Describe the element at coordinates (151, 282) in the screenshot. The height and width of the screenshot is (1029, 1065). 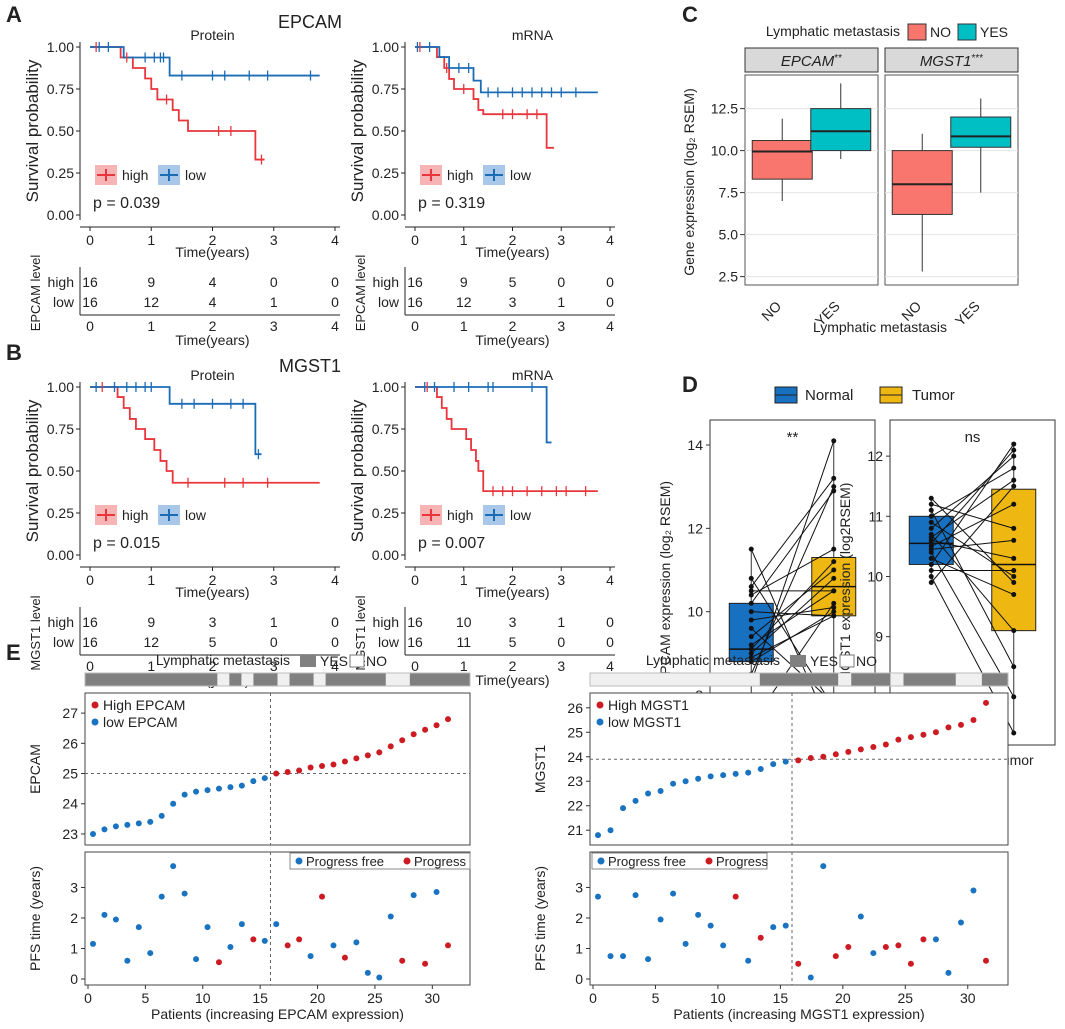
I see `risk-high-count: 9` at that location.